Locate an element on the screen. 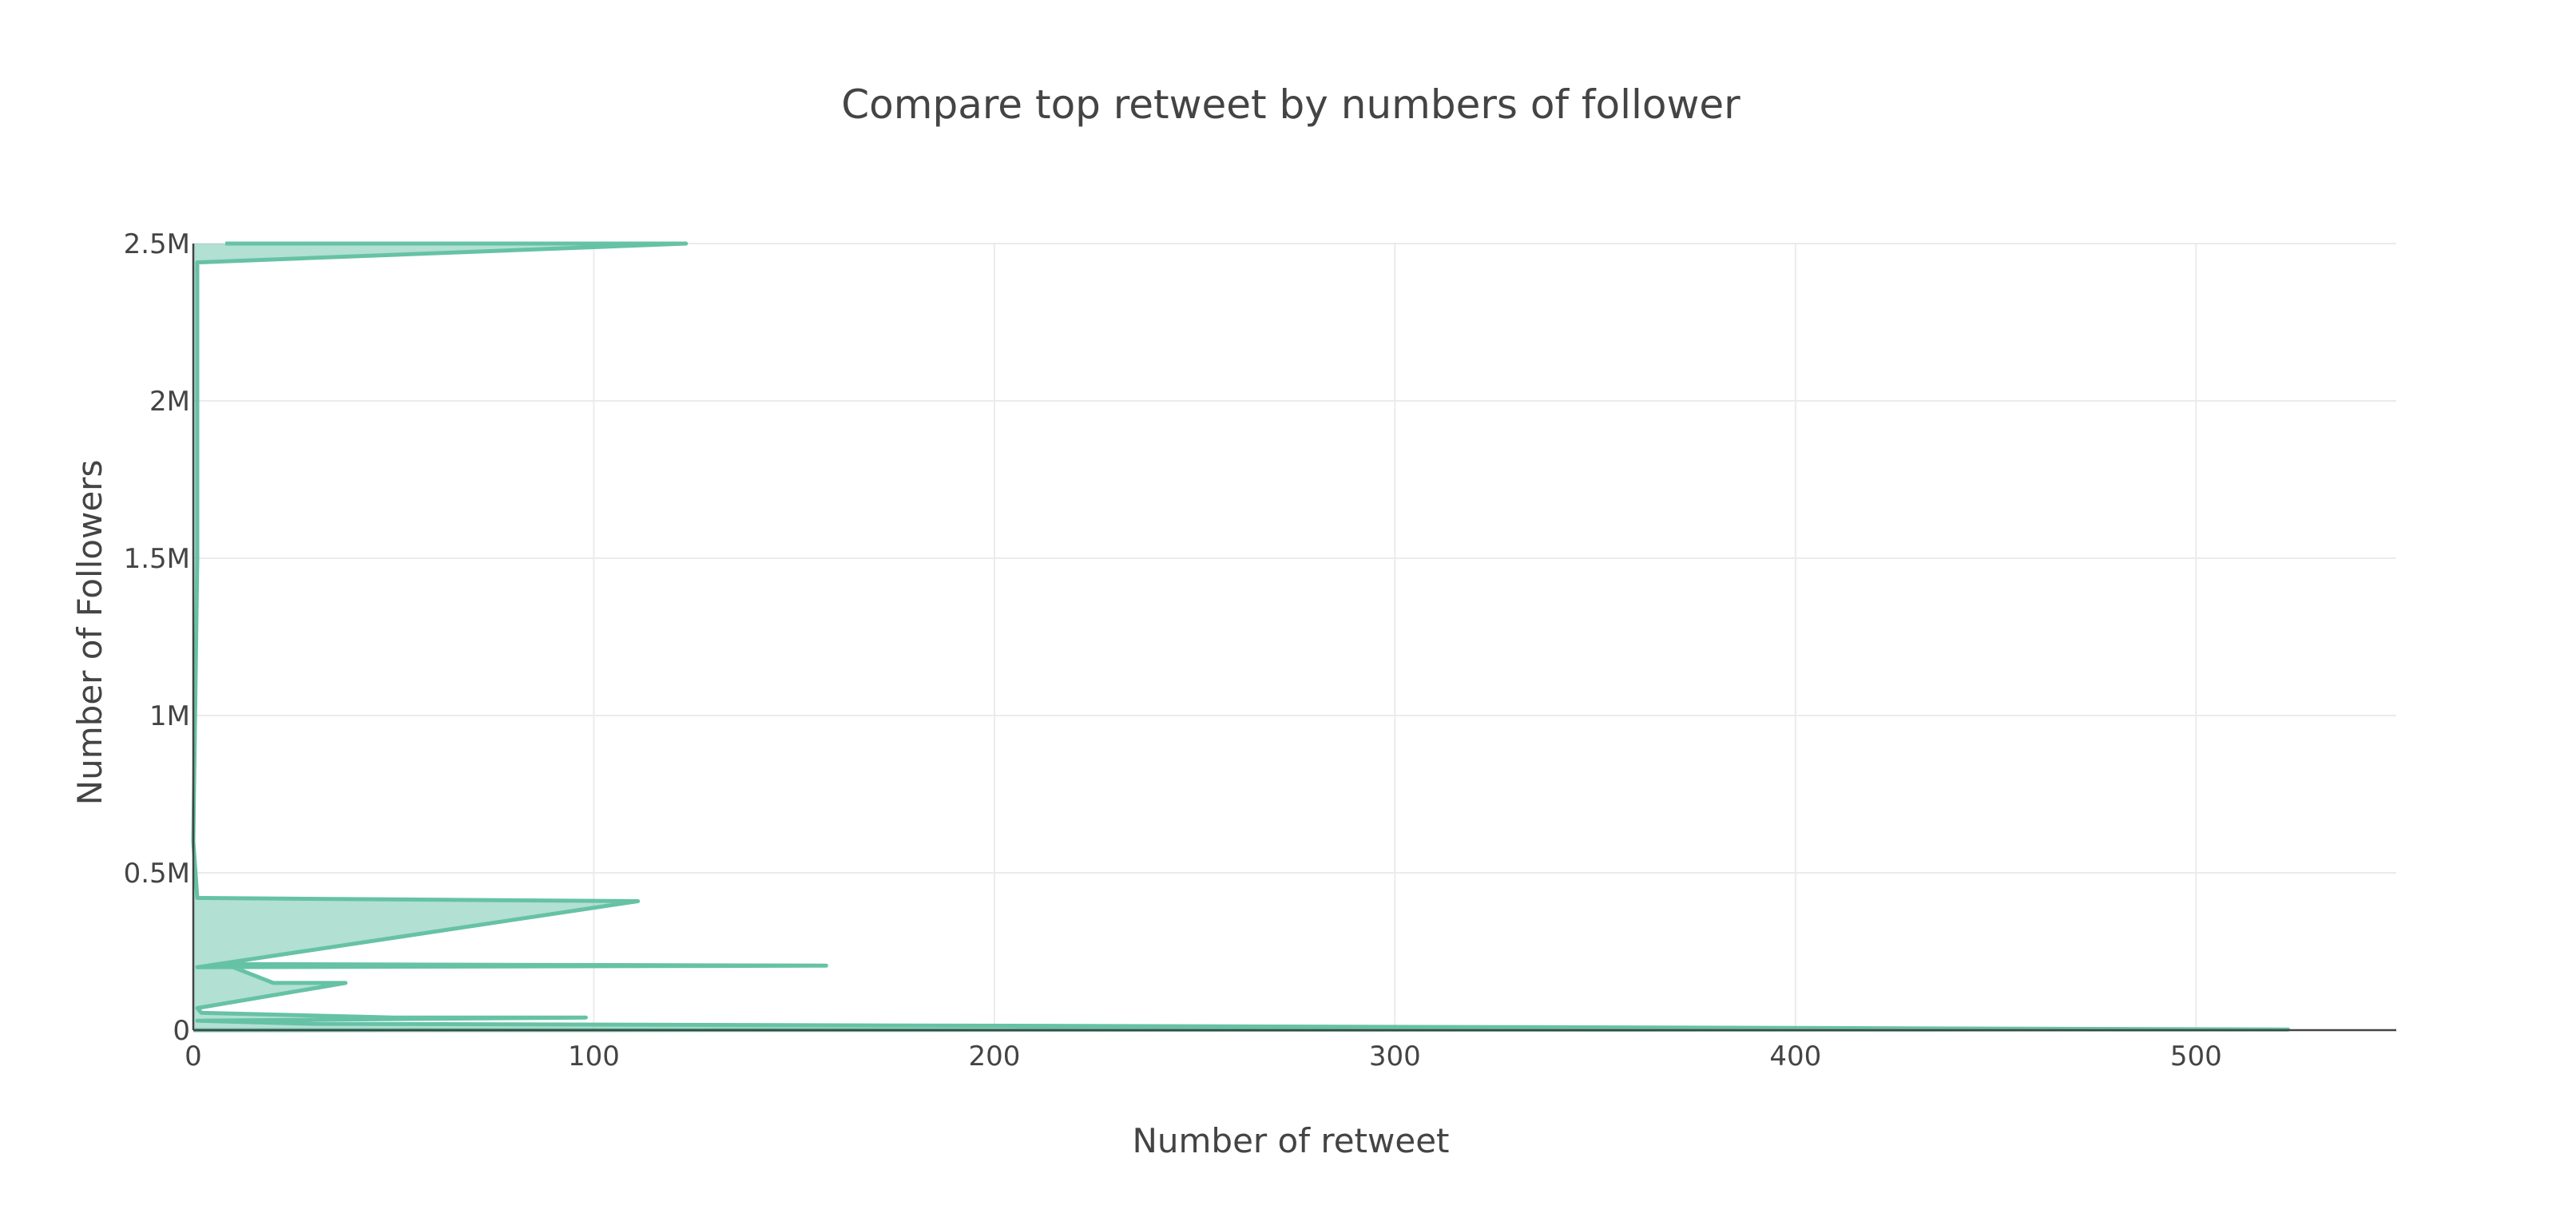  x-axis-title: Number of retweet is located at coordinates (1290, 1140).